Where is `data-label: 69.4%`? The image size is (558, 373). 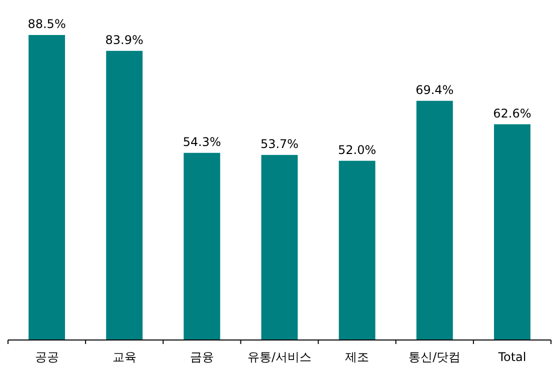
data-label: 69.4% is located at coordinates (435, 89).